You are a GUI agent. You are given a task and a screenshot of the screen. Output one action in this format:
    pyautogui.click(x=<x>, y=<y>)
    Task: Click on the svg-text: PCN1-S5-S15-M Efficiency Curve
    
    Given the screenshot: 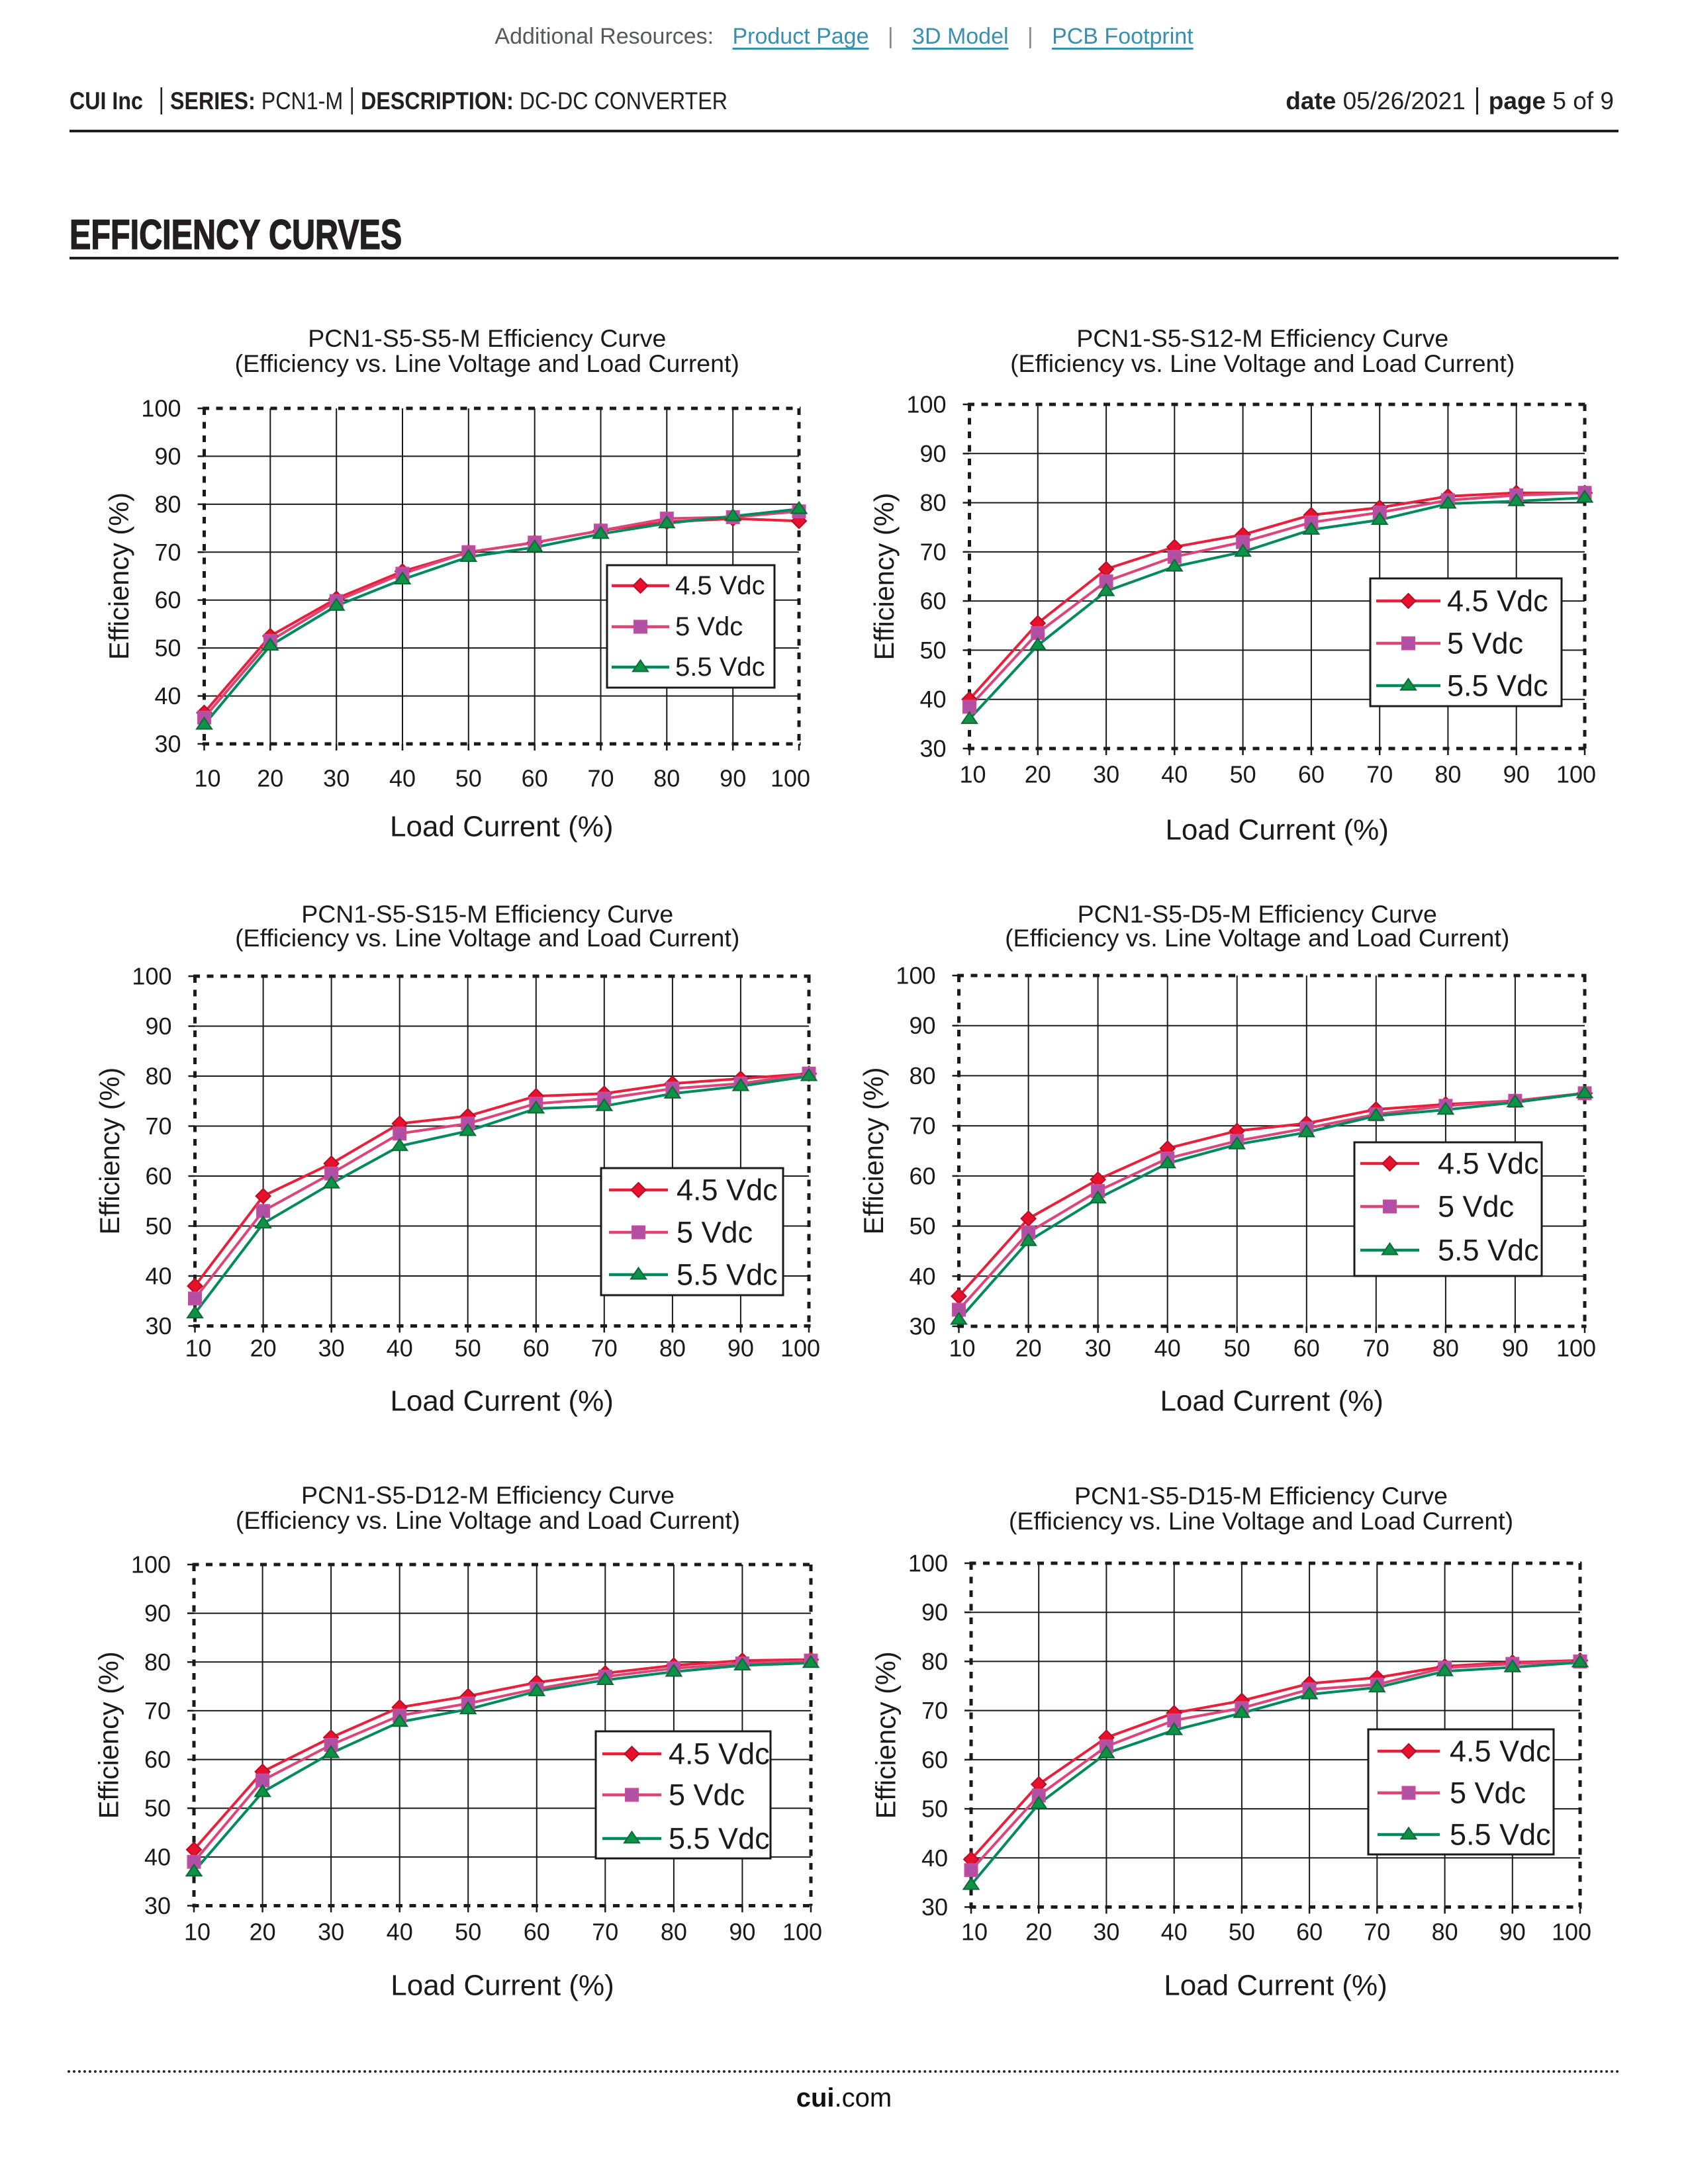 What is the action you would take?
    pyautogui.click(x=487, y=914)
    